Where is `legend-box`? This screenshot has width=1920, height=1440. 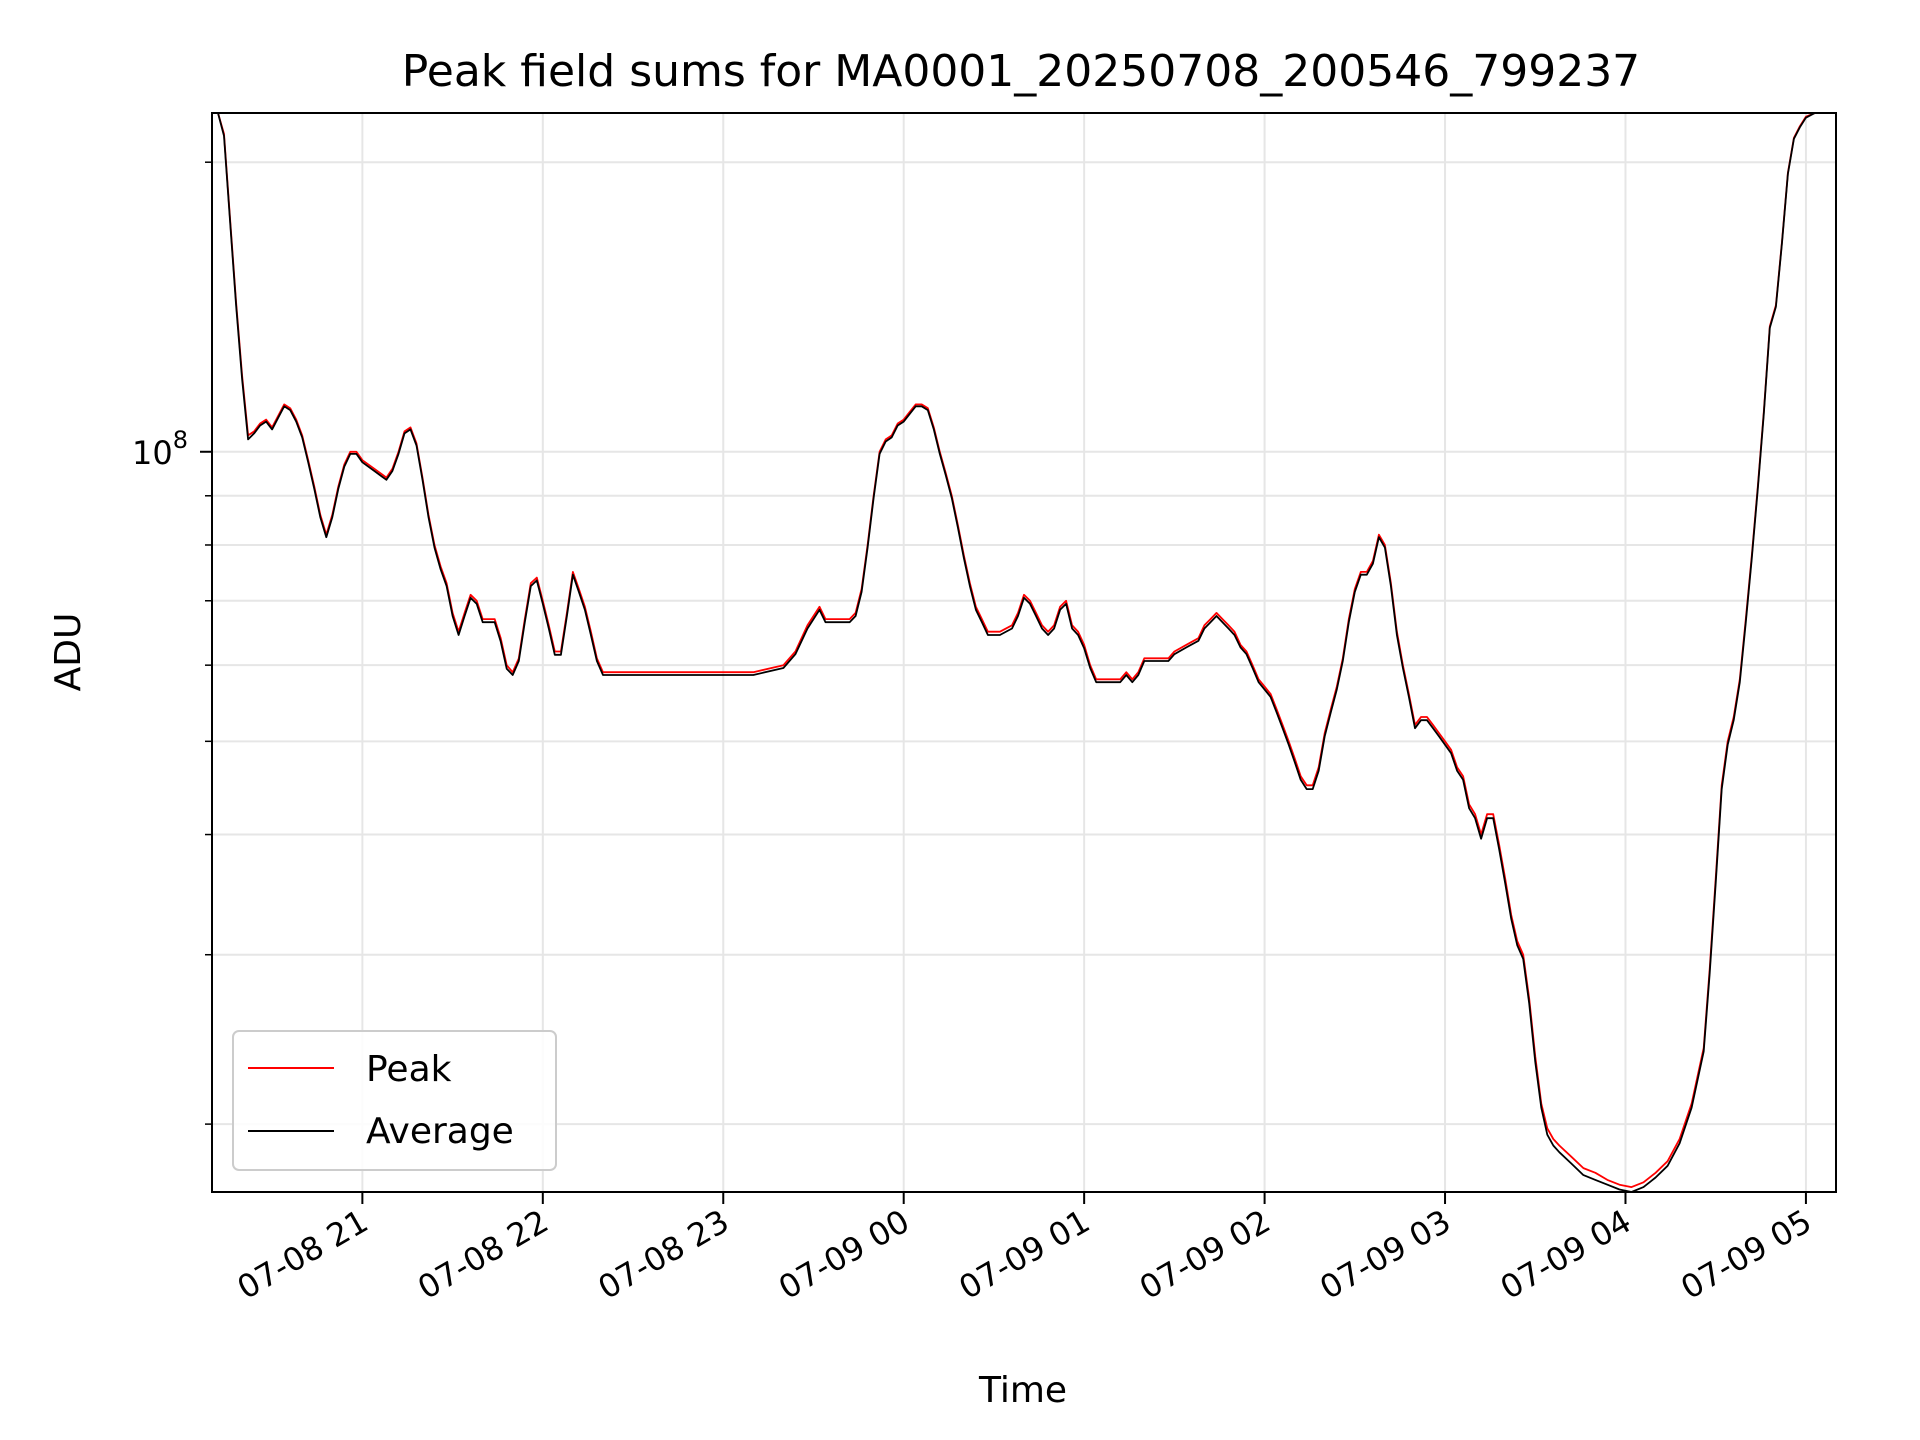
legend-box is located at coordinates (394, 1100).